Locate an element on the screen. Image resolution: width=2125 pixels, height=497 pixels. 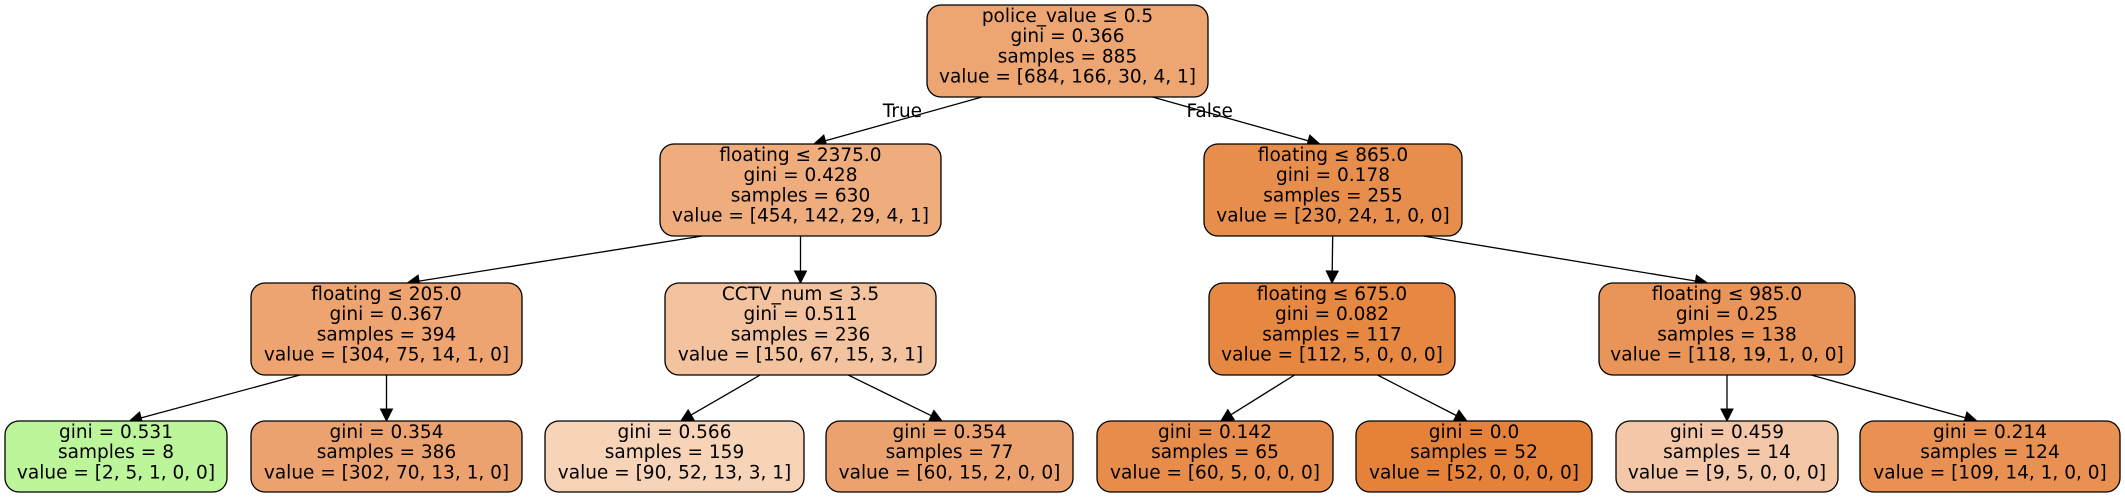
node-value-text: value = [302, 70, 13, 1, 0] is located at coordinates (386, 472).